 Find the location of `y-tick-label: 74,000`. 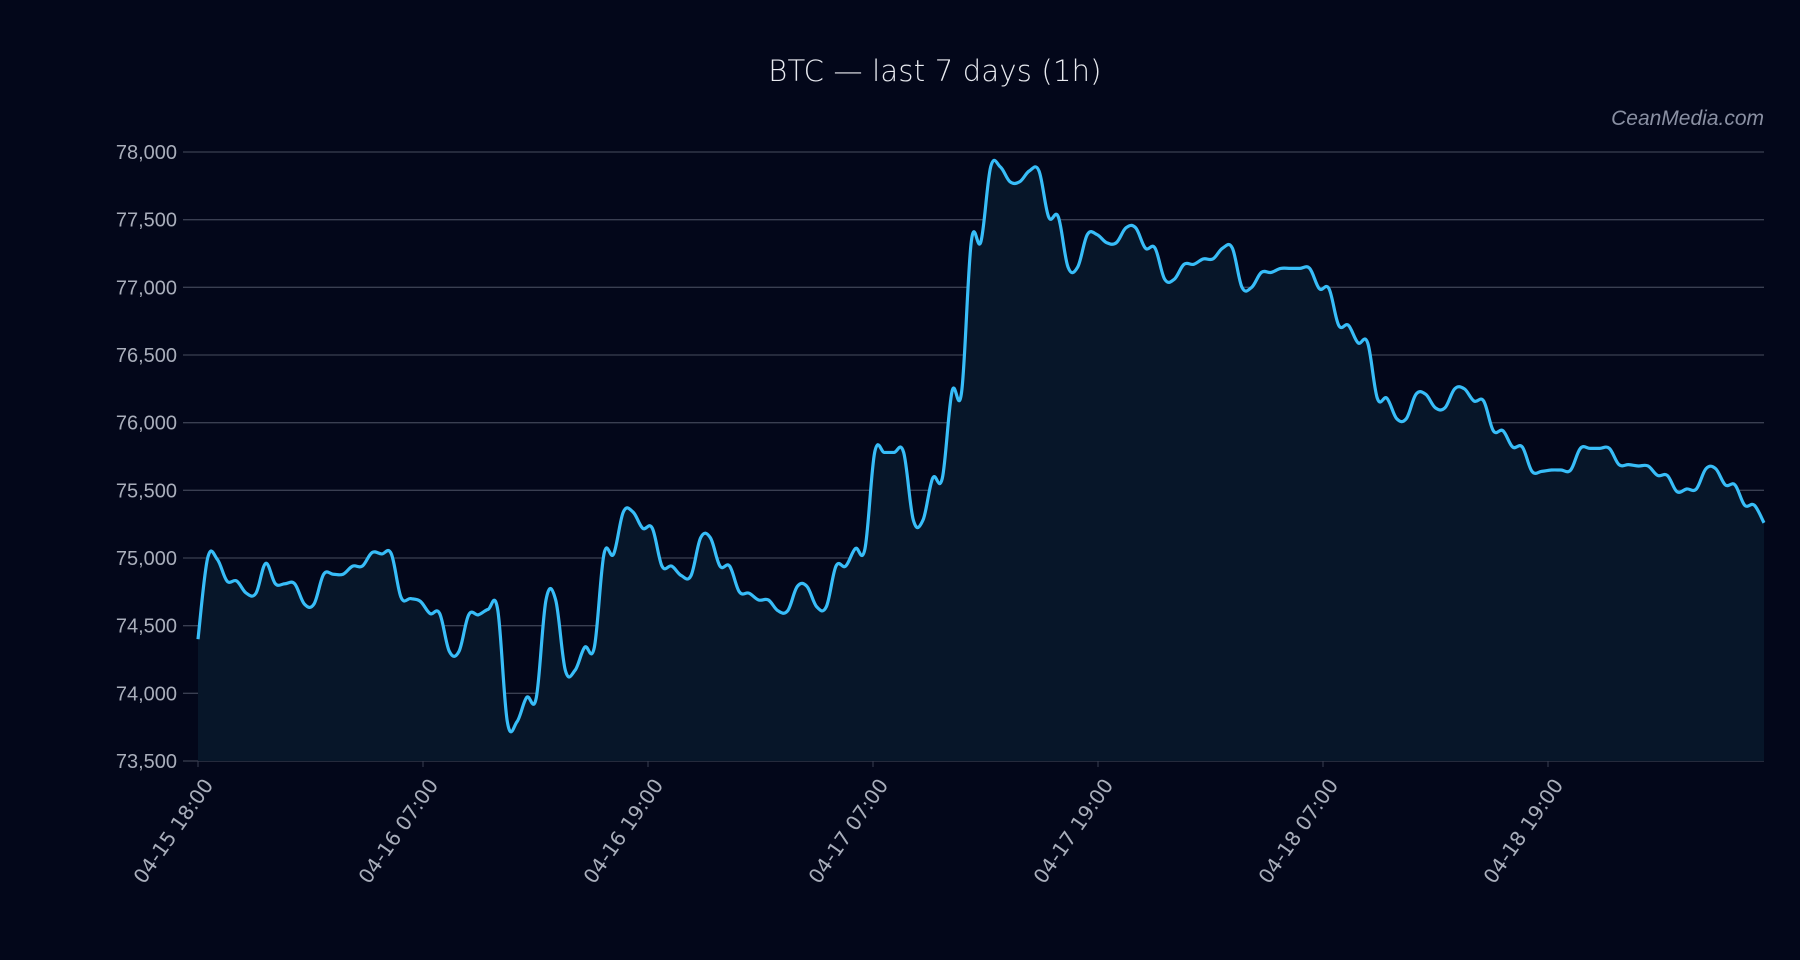

y-tick-label: 74,000 is located at coordinates (146, 694).